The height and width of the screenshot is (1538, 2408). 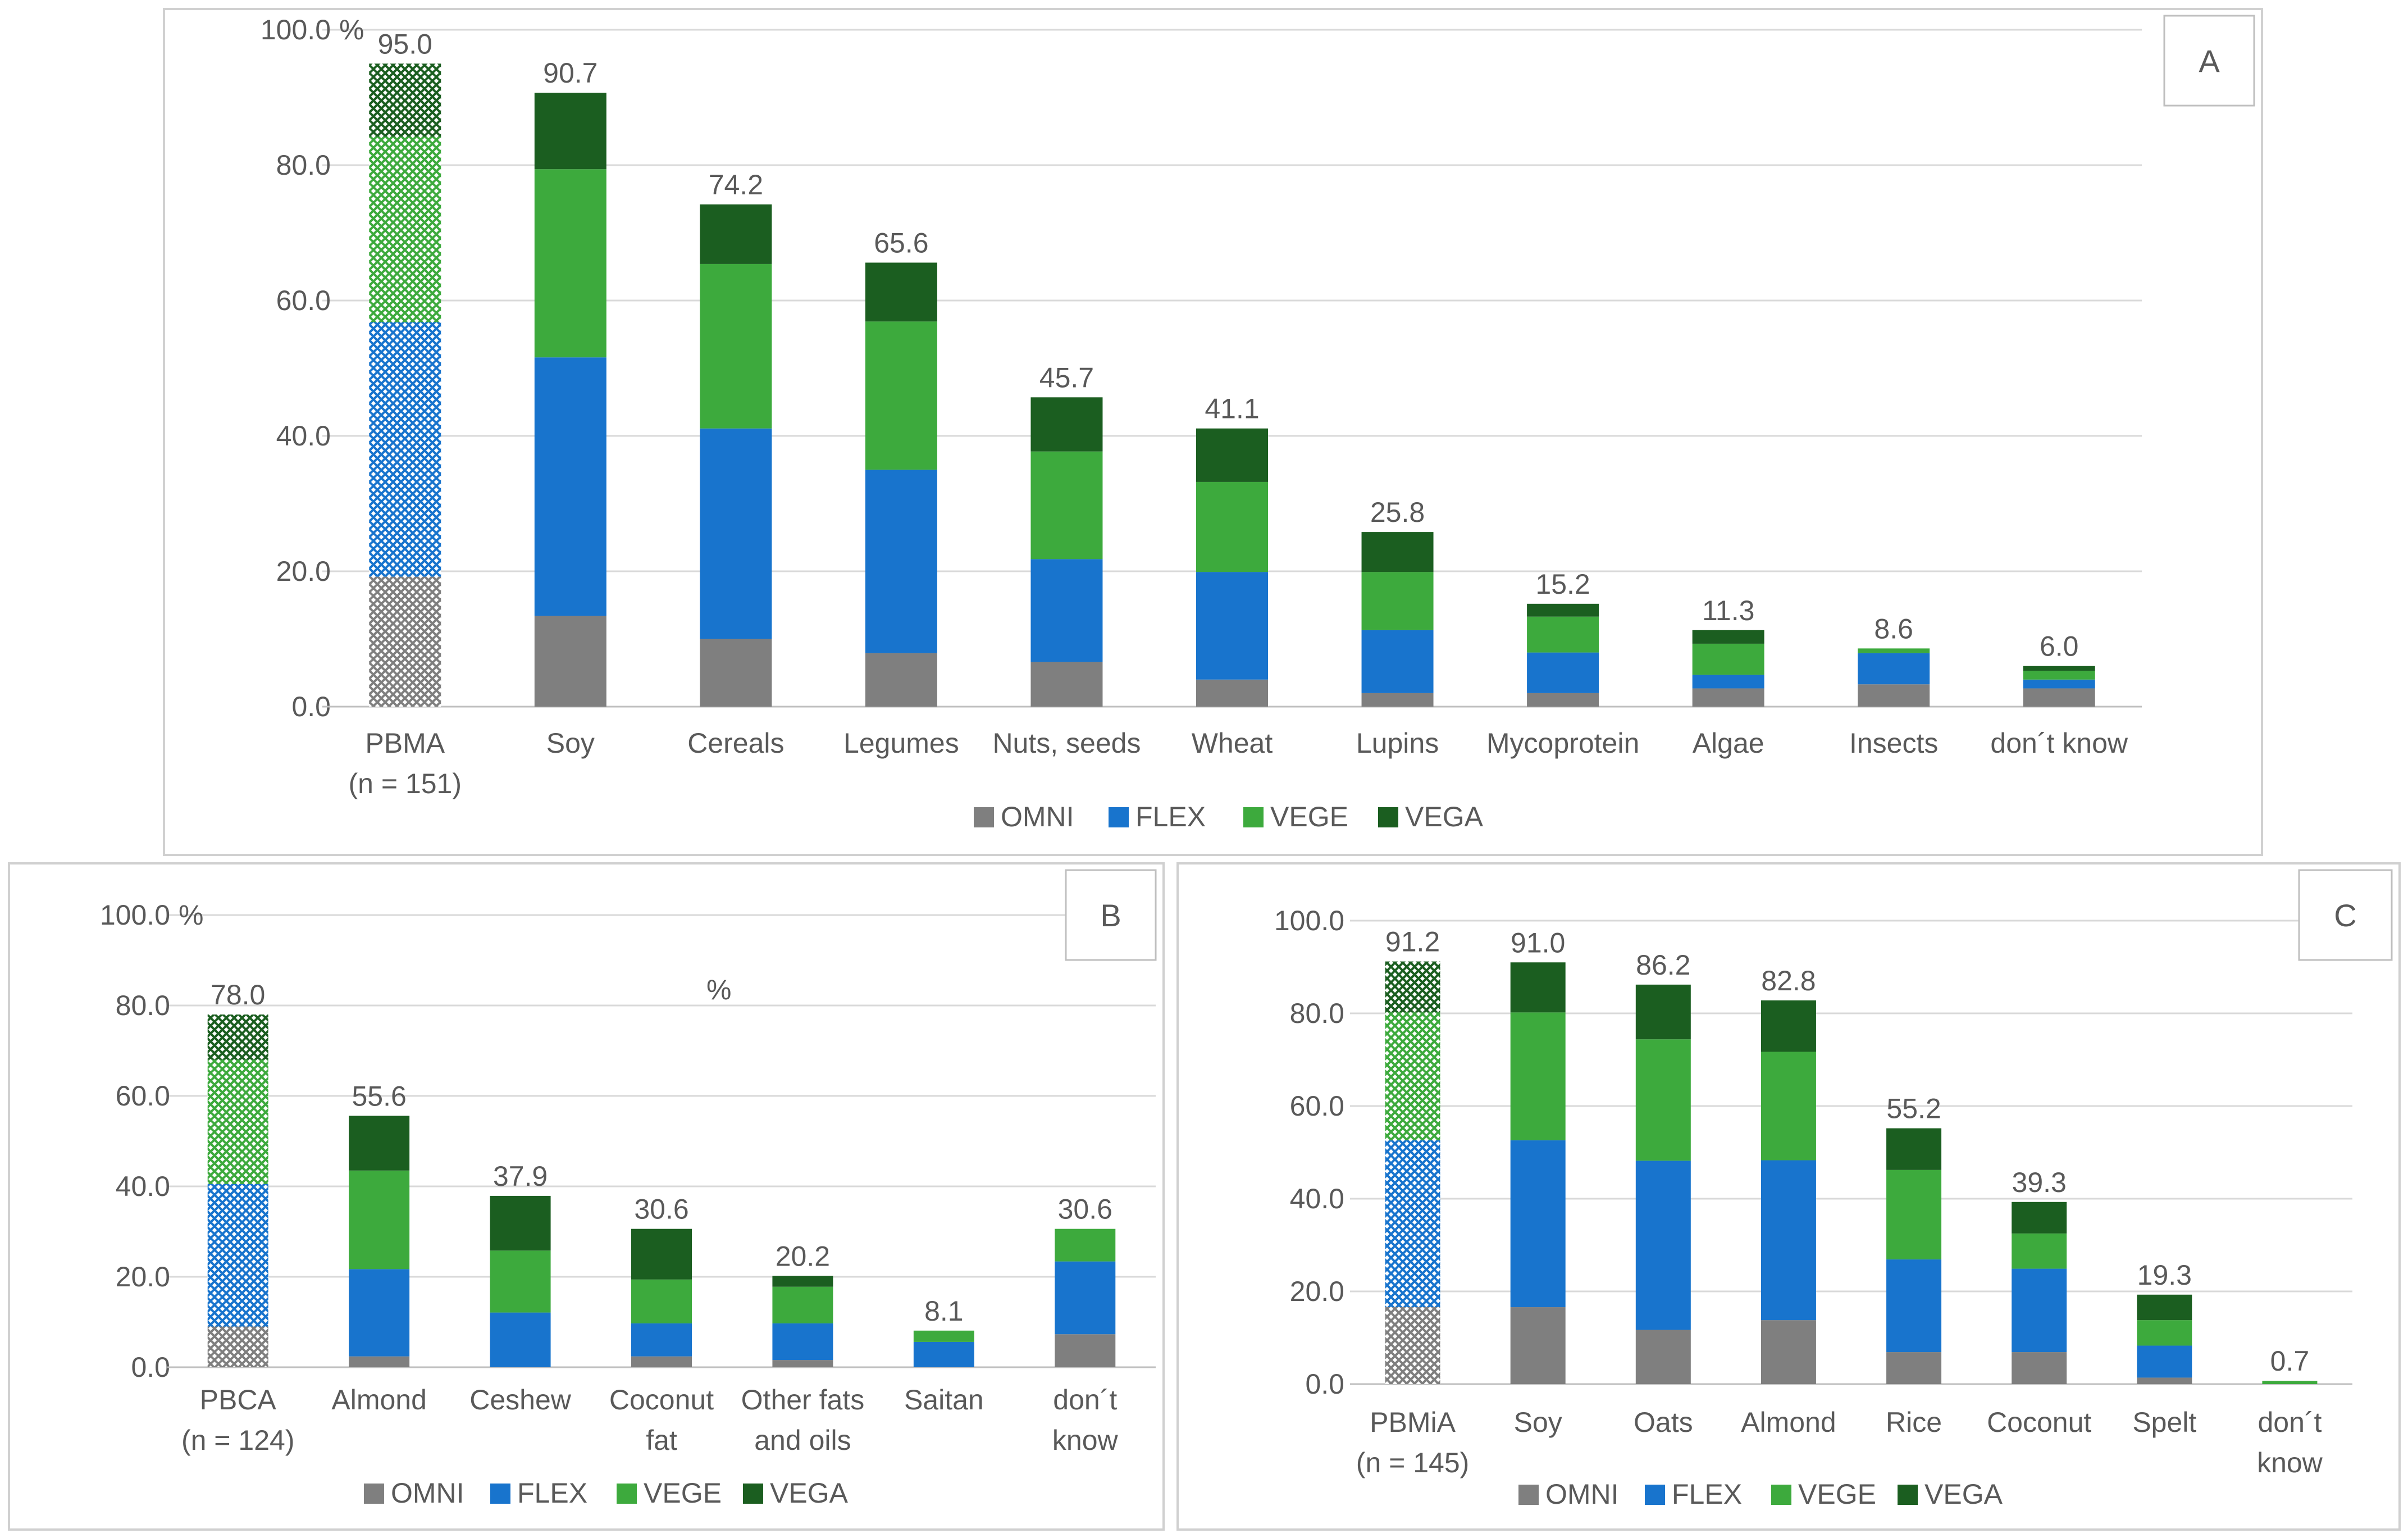 I want to click on y-tick-label: 60.0, so click(x=143, y=1096).